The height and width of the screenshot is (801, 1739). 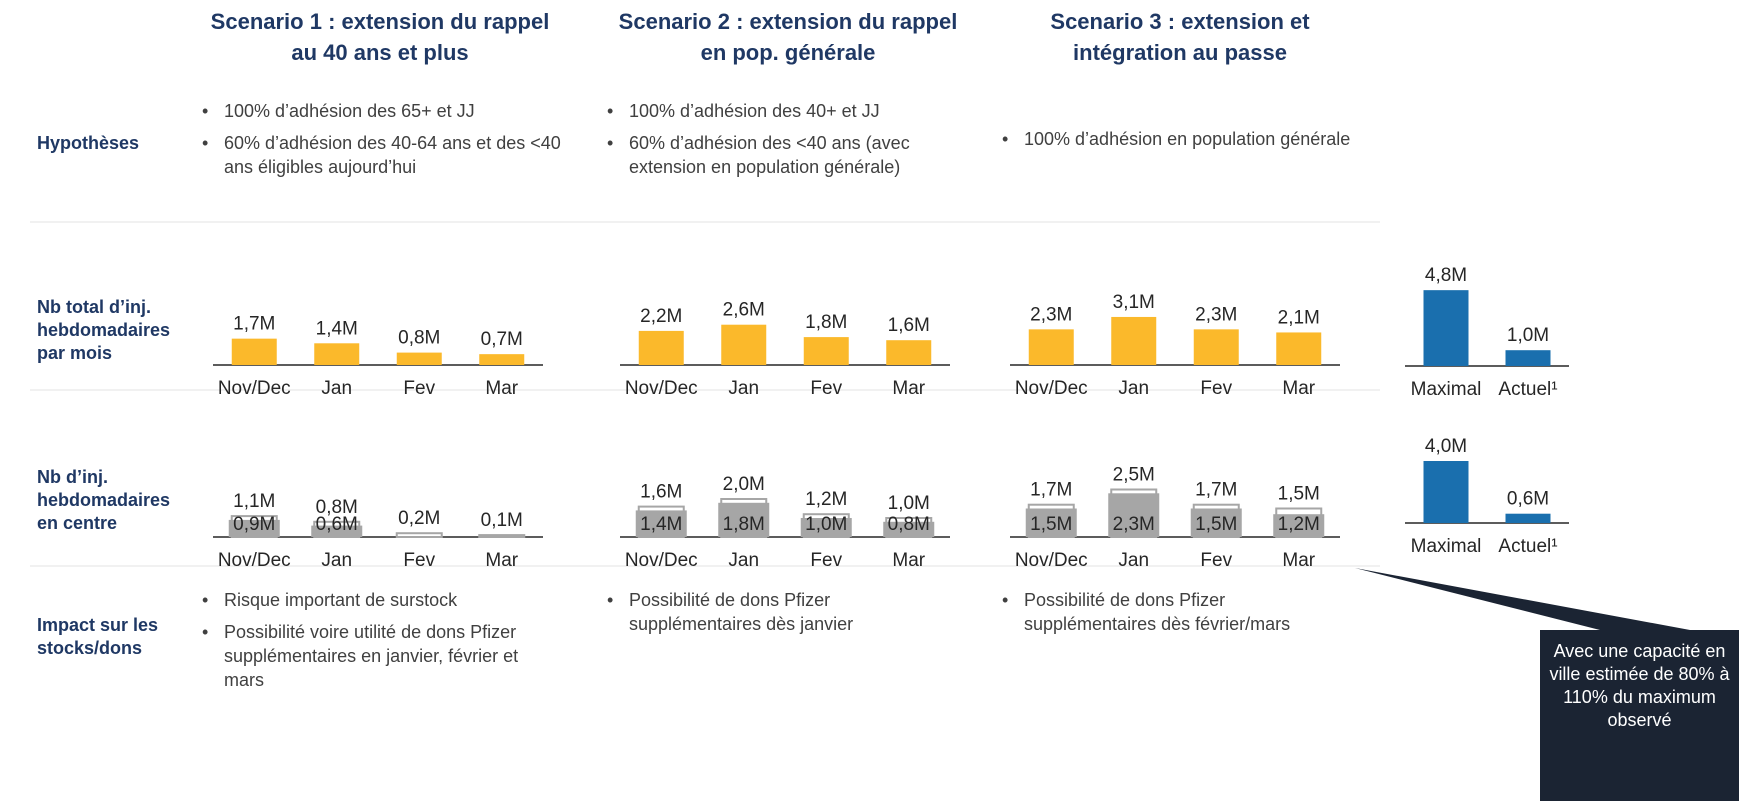 I want to click on row-label: Nb d’inj. hebdomadaires en centre, so click(x=104, y=499).